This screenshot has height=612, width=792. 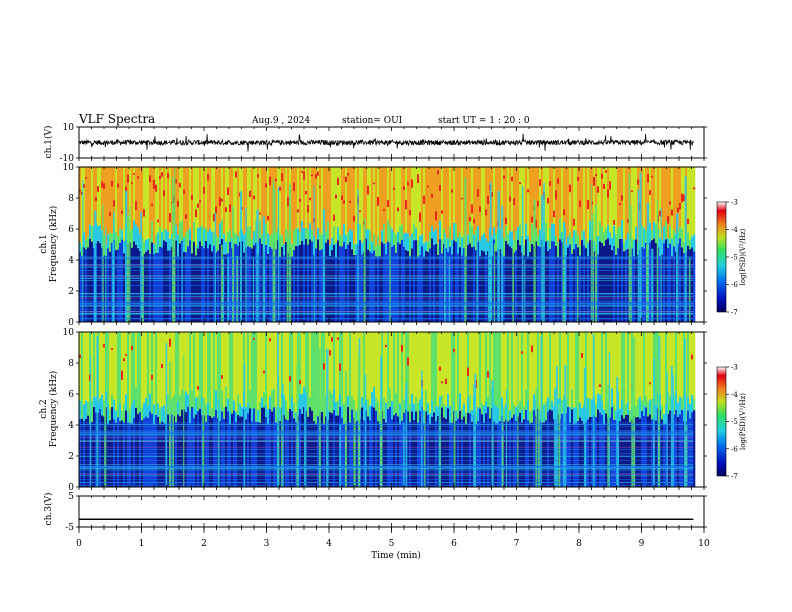 What do you see at coordinates (393, 538) in the screenshot?
I see `x-axis-ticks: 0 1 2 3 4 5 6 7 8 9 10` at bounding box center [393, 538].